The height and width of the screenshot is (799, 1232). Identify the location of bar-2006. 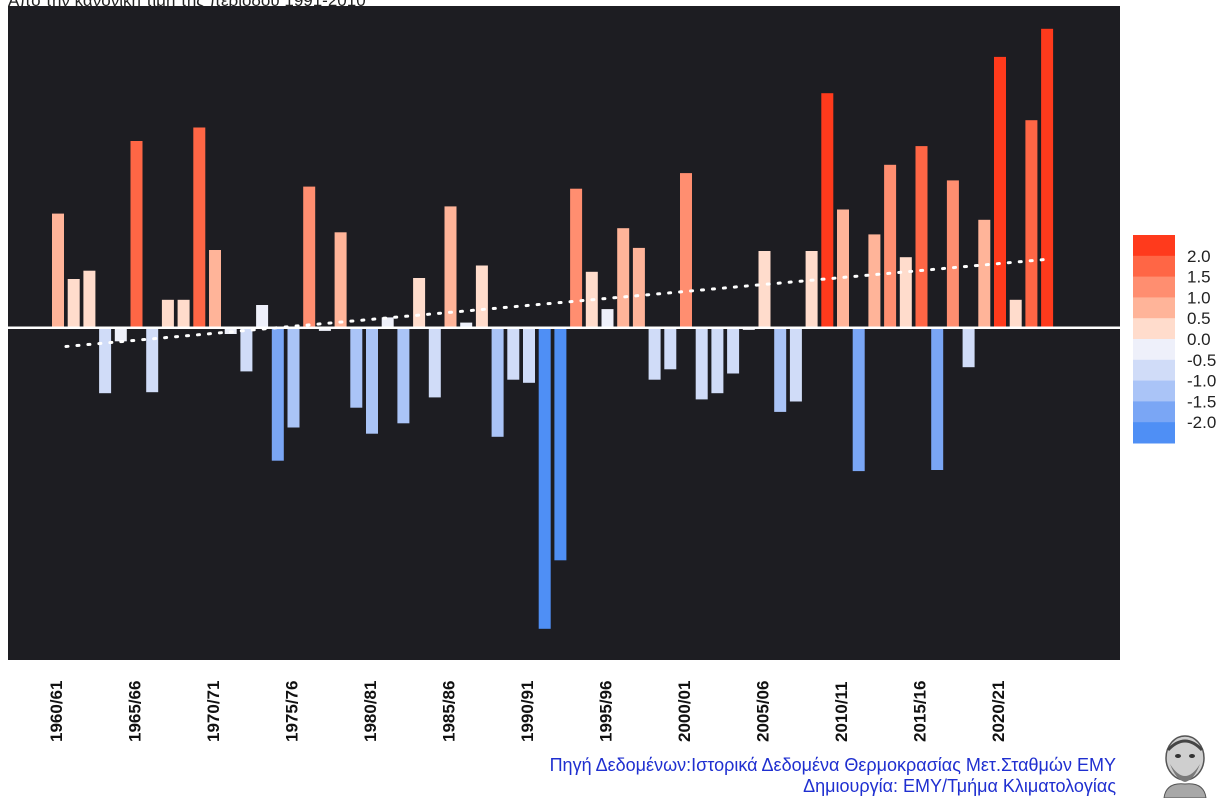
(780, 369).